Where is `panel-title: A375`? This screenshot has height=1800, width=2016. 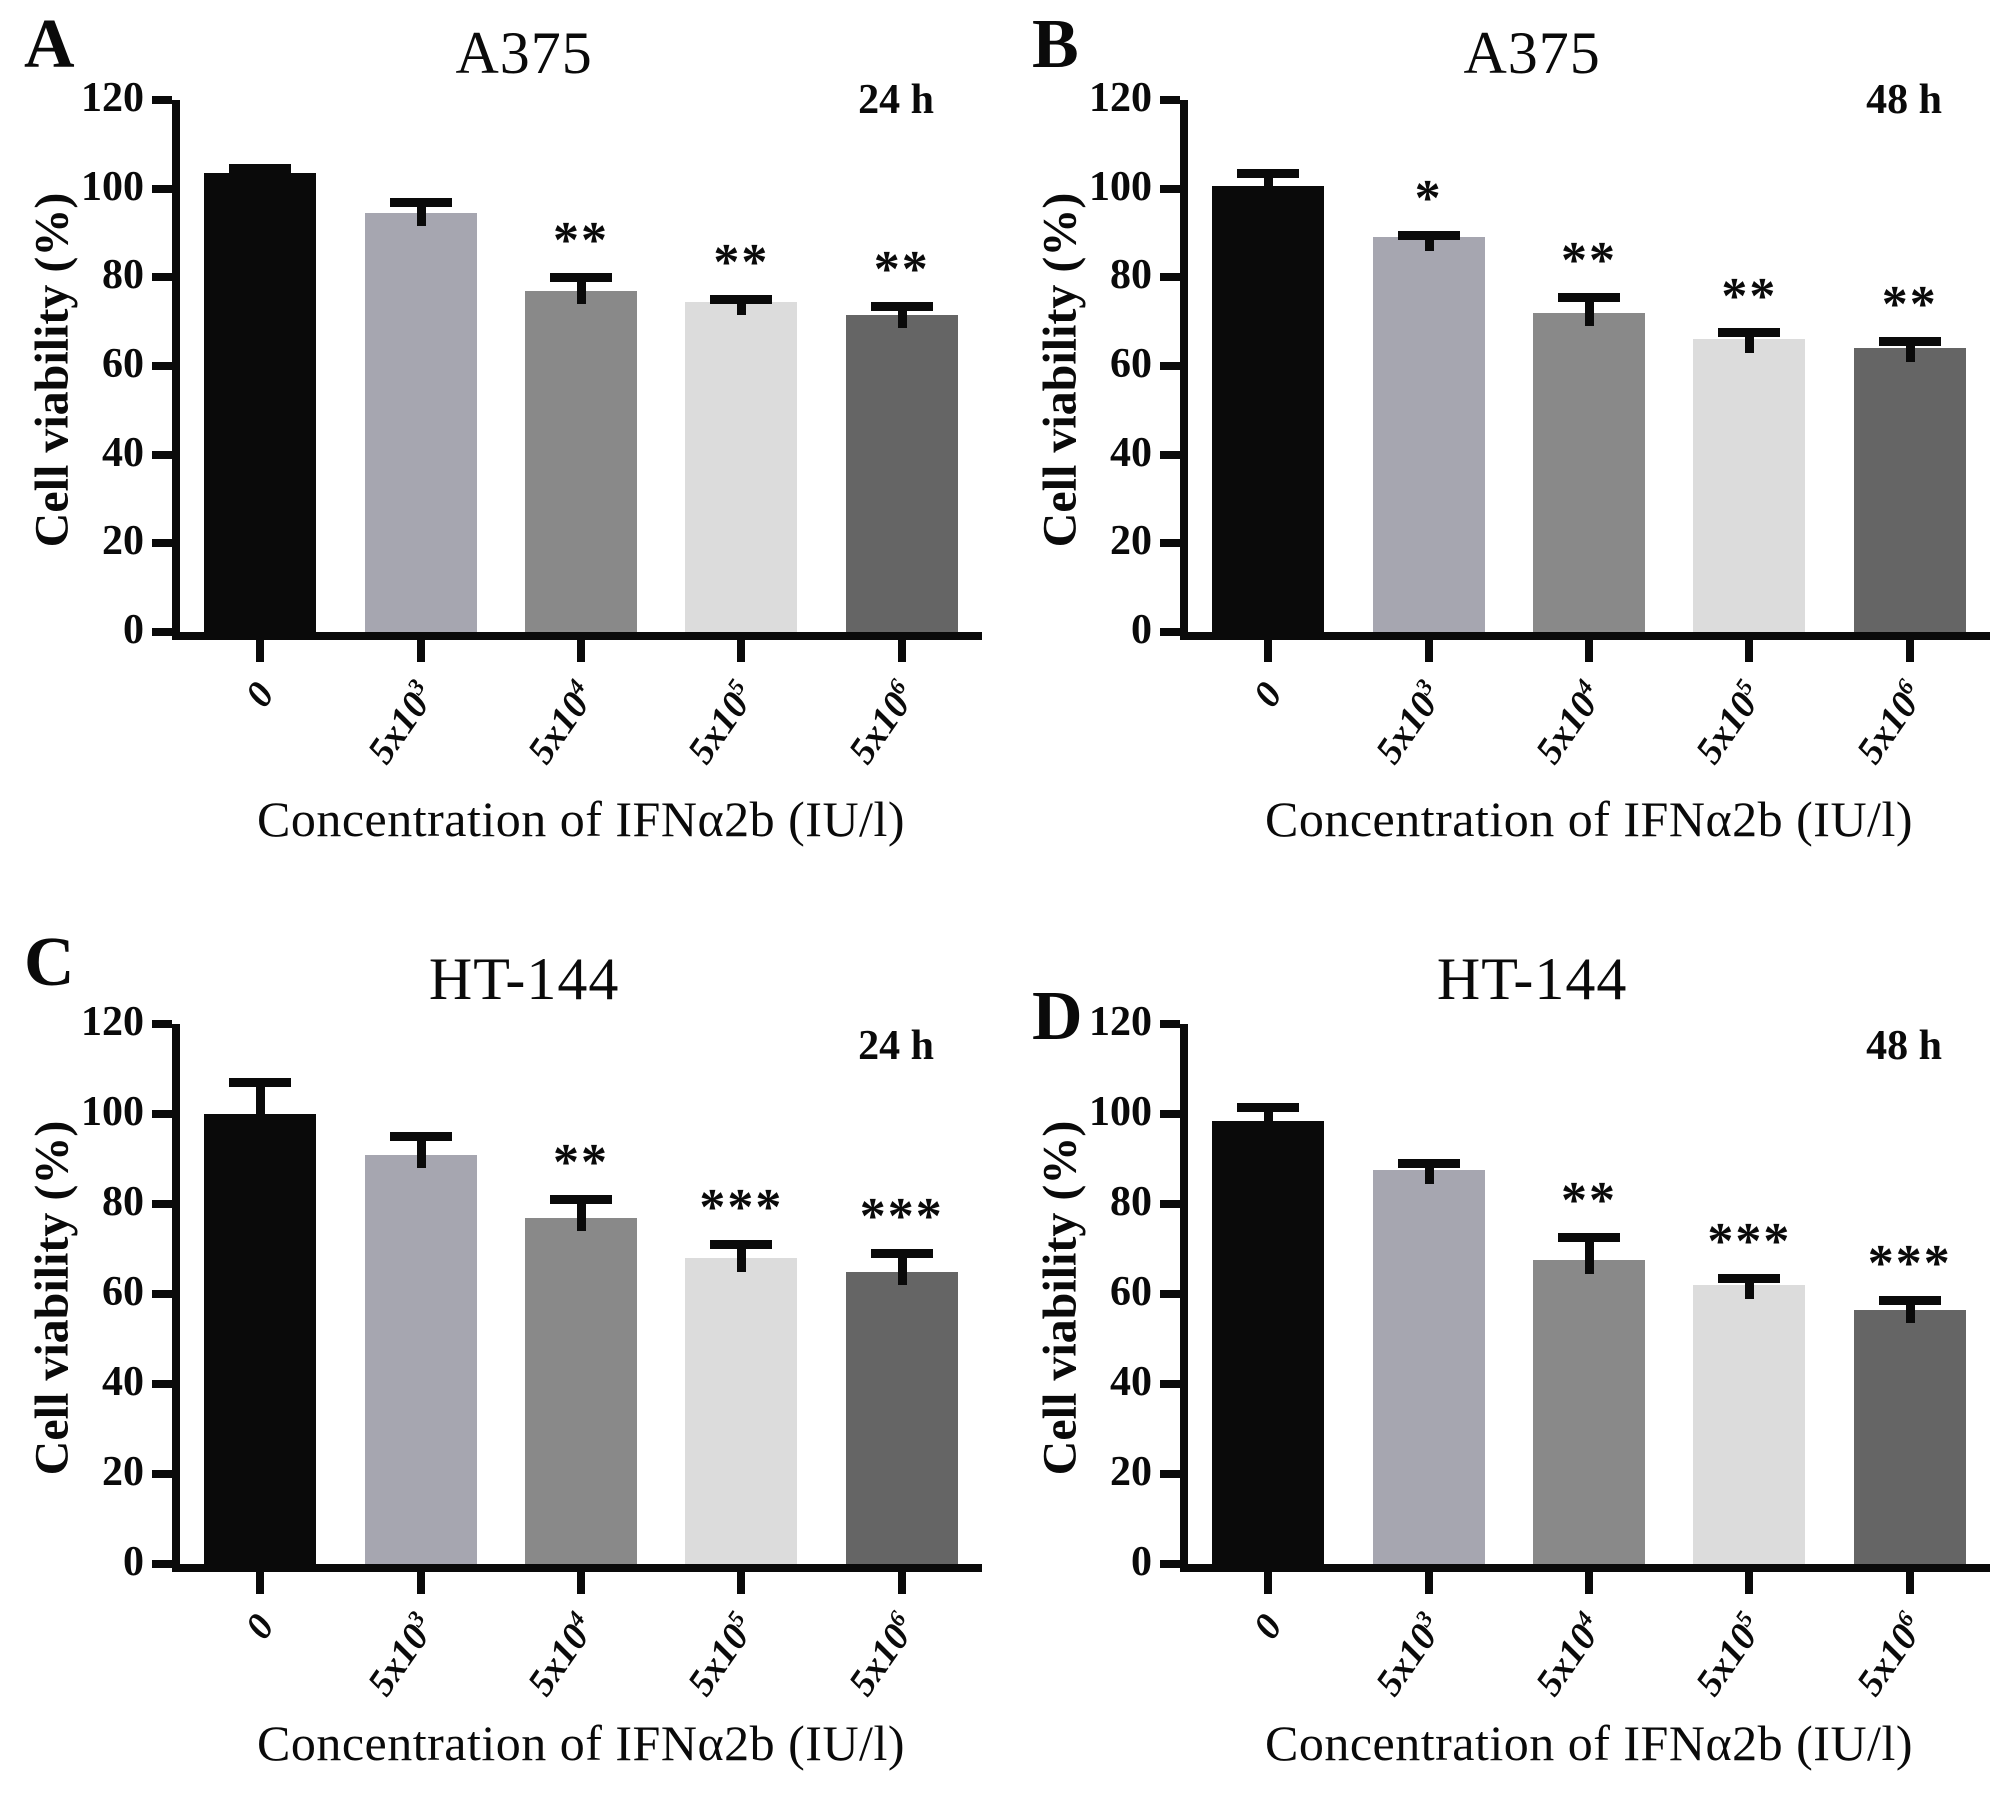
panel-title: A375 is located at coordinates (524, 53).